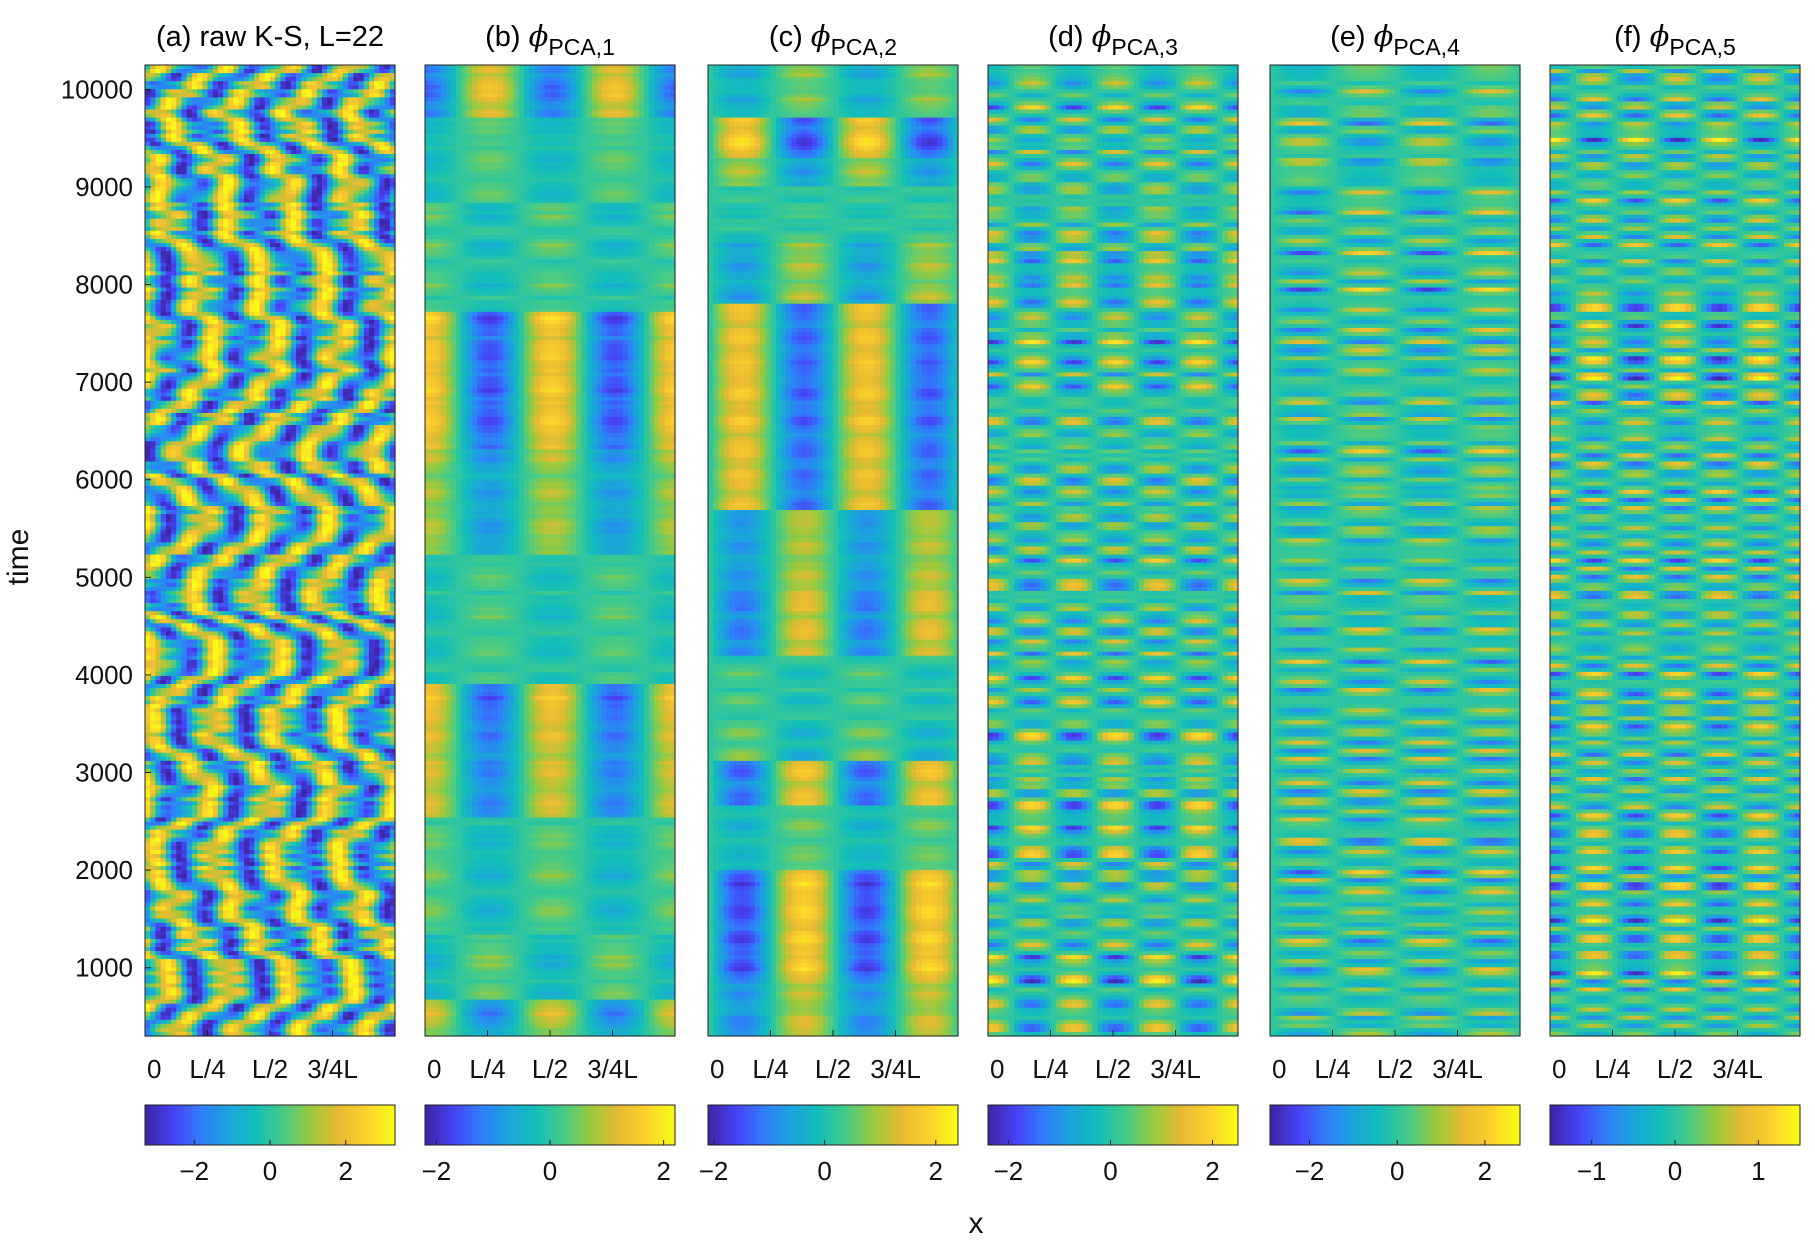 This screenshot has height=1242, width=1815. What do you see at coordinates (1656, 1057) in the screenshot?
I see `x-ticks-f: 0 L/4 L/2 3/4L` at bounding box center [1656, 1057].